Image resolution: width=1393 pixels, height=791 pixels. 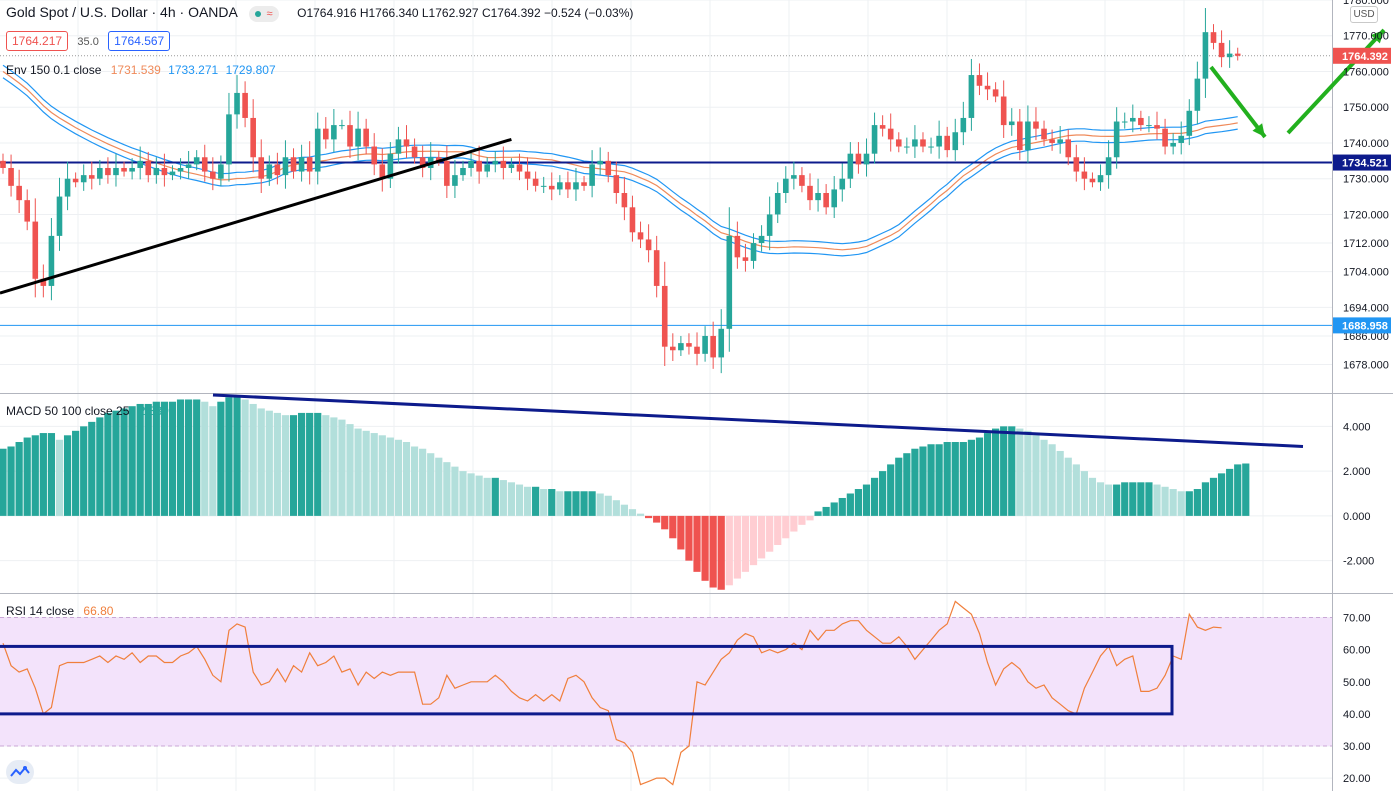 What do you see at coordinates (256, 216) in the screenshot?
I see `rising-trendline` at bounding box center [256, 216].